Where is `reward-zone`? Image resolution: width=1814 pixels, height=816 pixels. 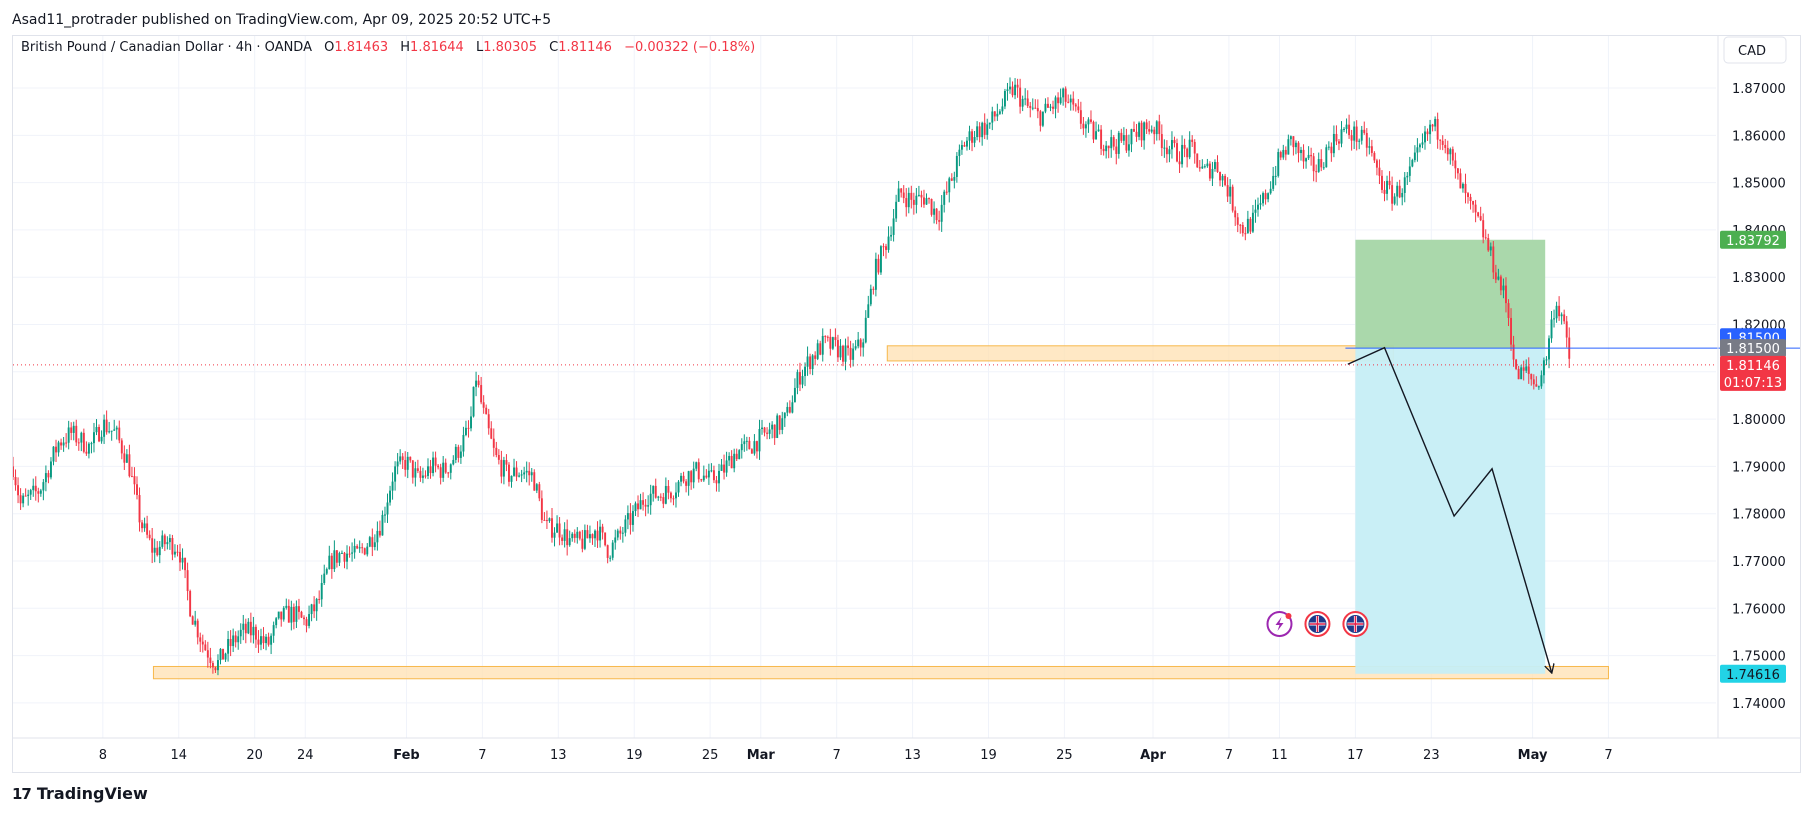 reward-zone is located at coordinates (1450, 511).